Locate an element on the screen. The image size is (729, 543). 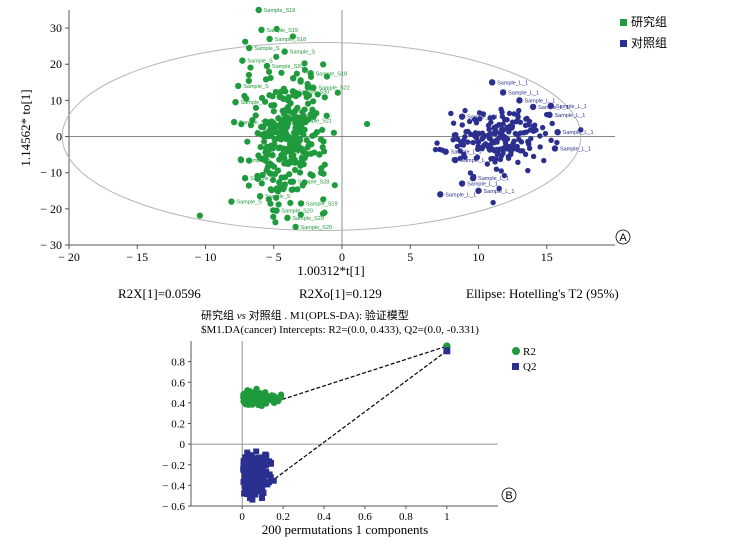
title-vs: vs is located at coordinates (241, 316).